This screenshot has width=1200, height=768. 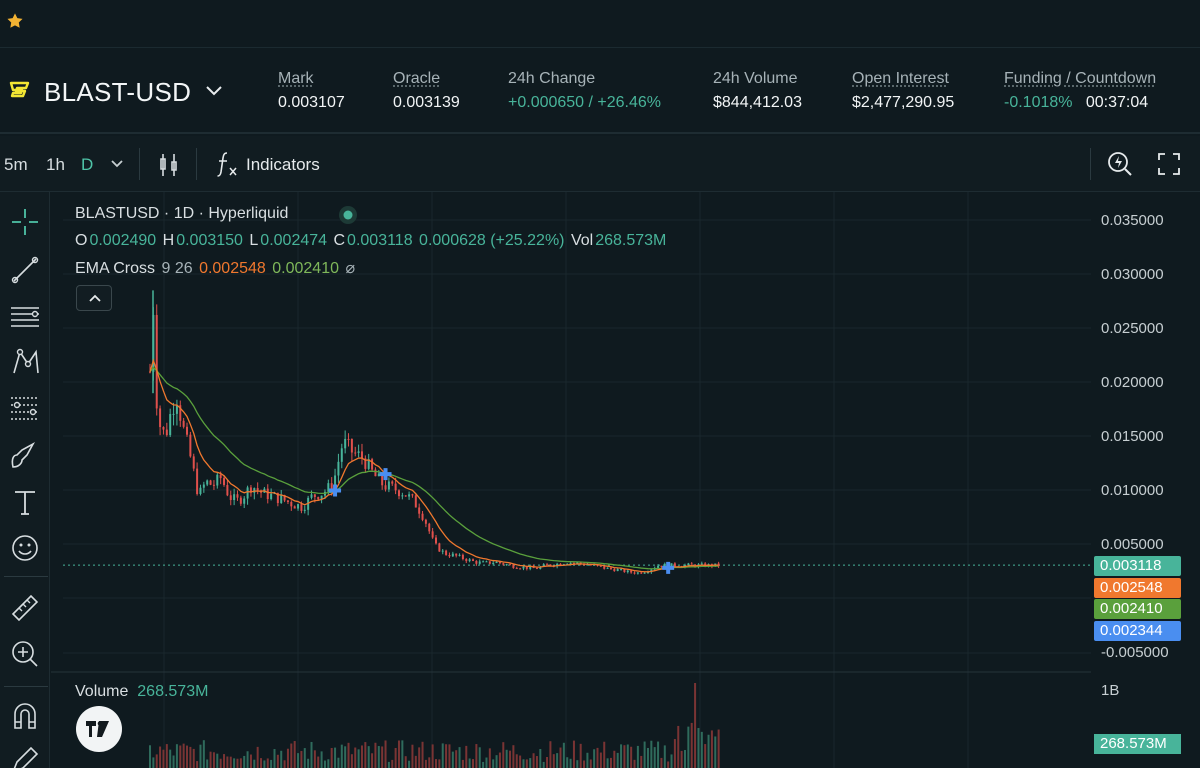 I want to click on fx-icon, so click(x=228, y=164).